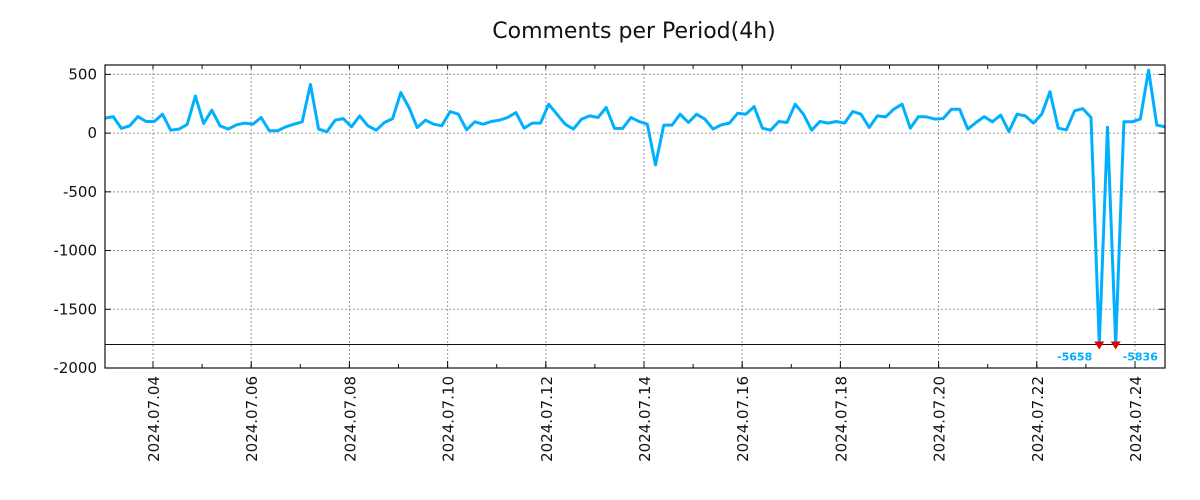 Image resolution: width=1200 pixels, height=500 pixels. What do you see at coordinates (1136, 419) in the screenshot?
I see `x-tick-label: 2024.07.24` at bounding box center [1136, 419].